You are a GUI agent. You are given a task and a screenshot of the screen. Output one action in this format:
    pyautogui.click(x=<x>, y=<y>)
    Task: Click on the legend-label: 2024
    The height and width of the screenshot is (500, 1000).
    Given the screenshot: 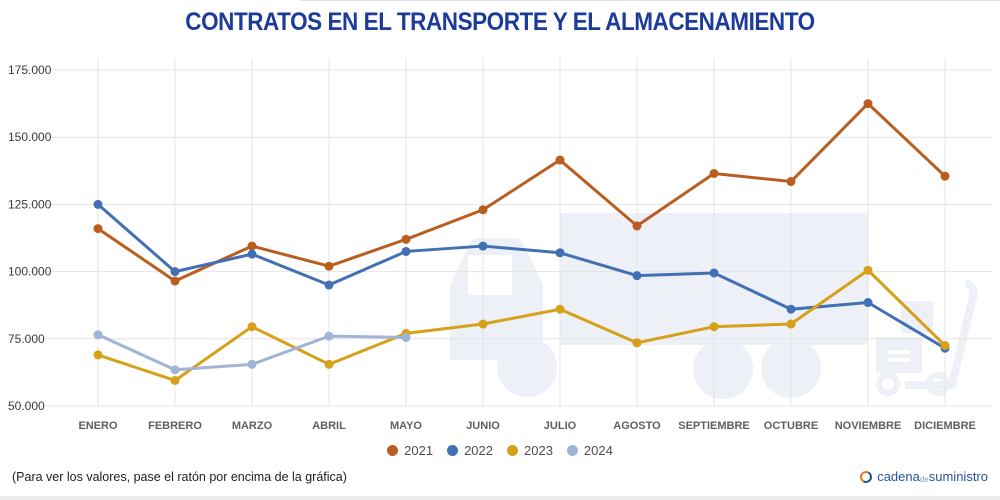 What is the action you would take?
    pyautogui.click(x=598, y=450)
    